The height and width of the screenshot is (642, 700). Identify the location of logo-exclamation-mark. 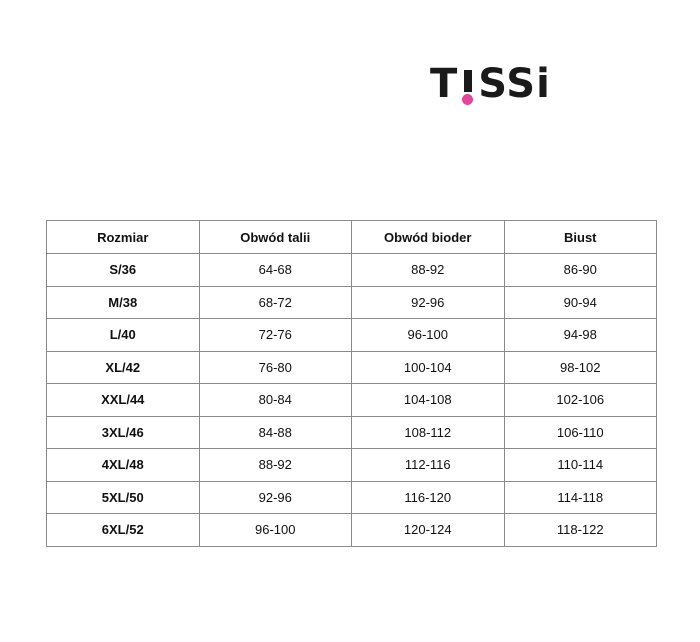
(468, 87).